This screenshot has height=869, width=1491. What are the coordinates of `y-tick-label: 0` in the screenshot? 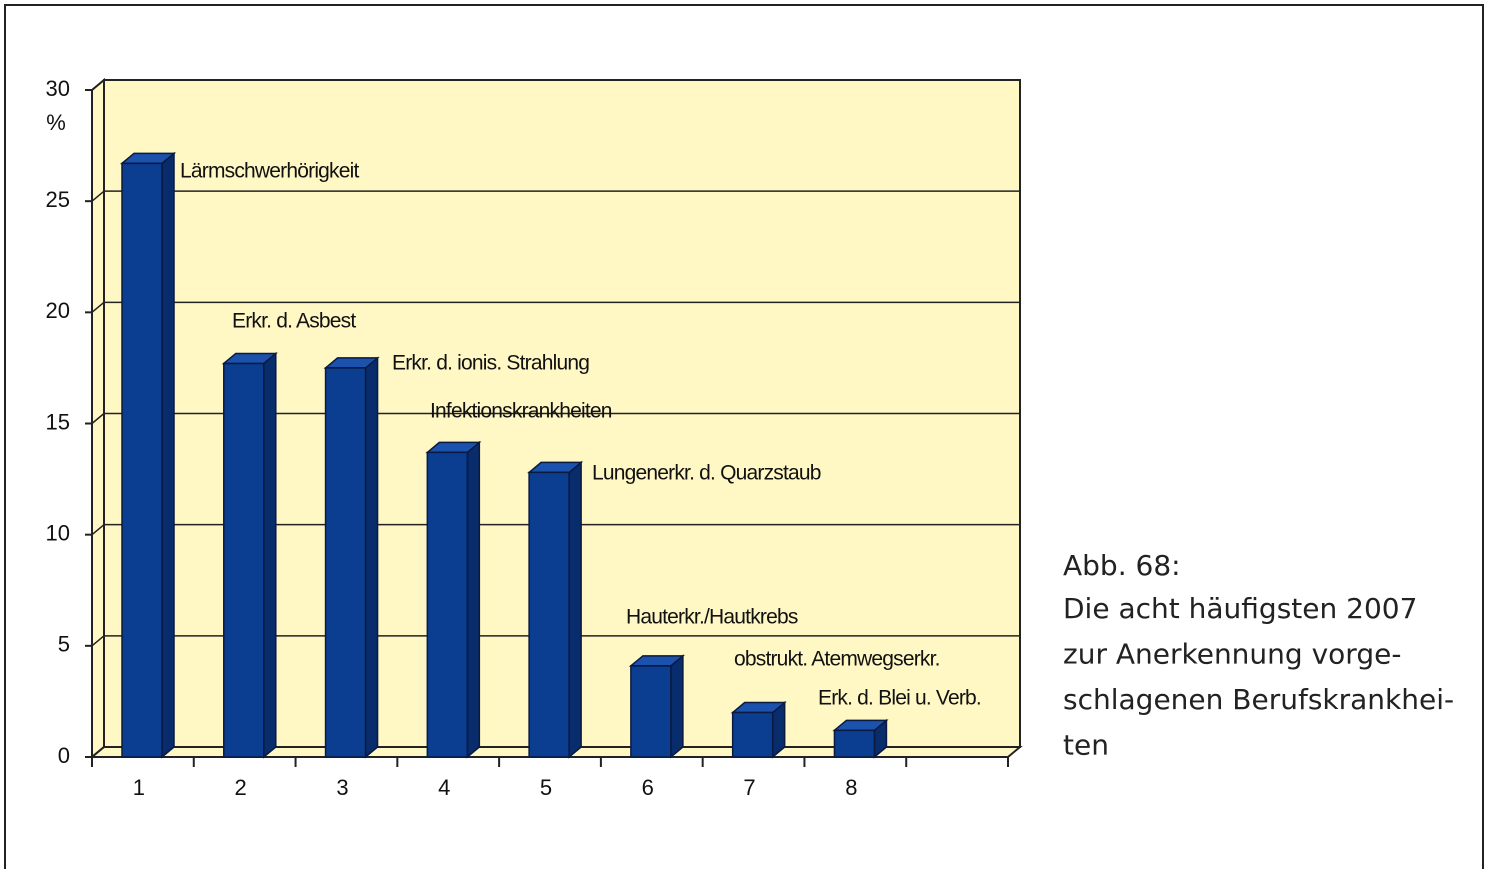 It's located at (64, 755).